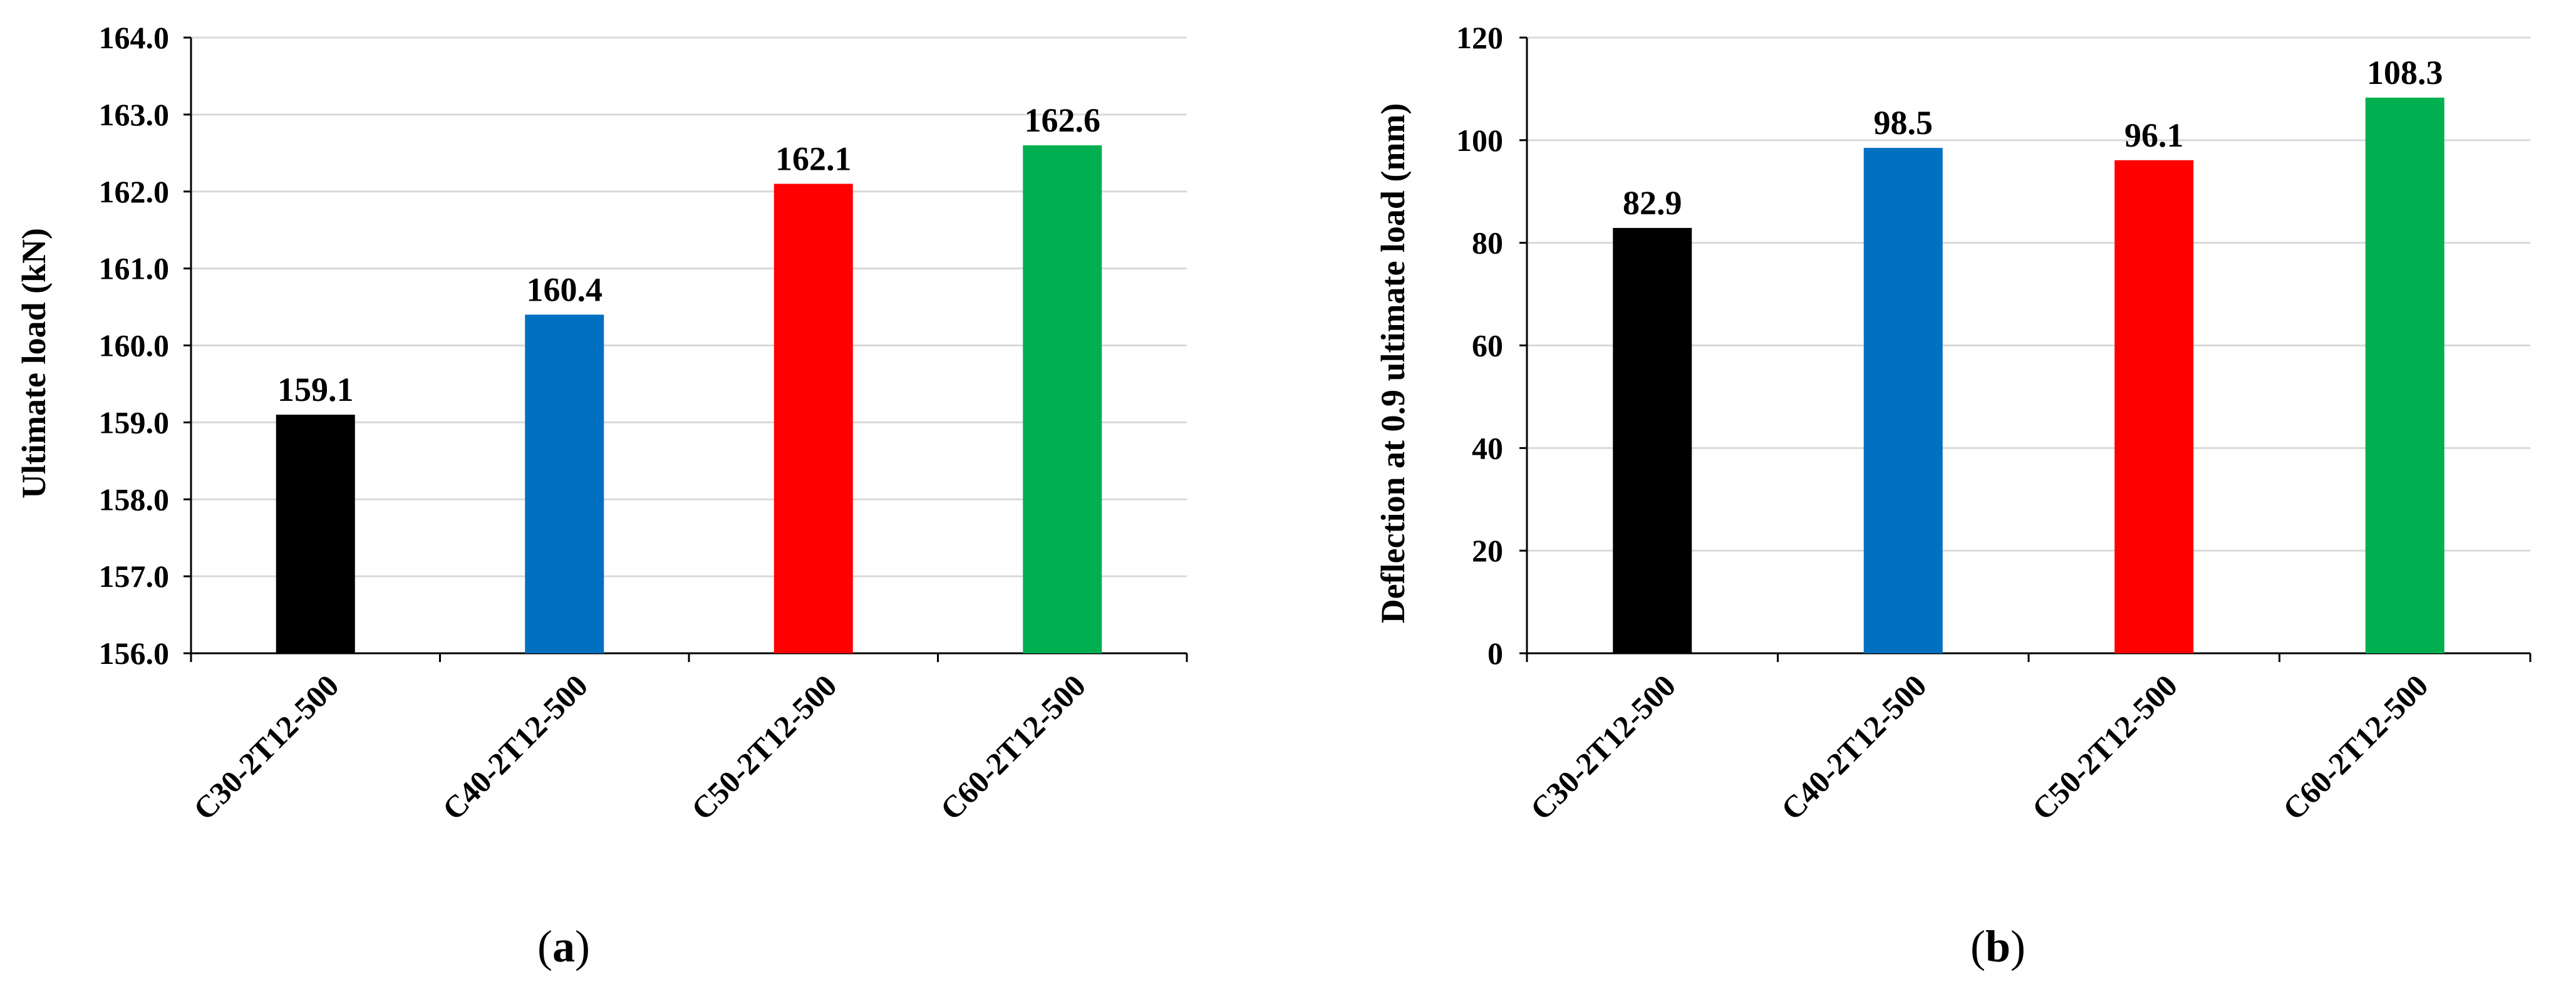  What do you see at coordinates (134, 423) in the screenshot?
I see `y-tick-label-a: 159.0` at bounding box center [134, 423].